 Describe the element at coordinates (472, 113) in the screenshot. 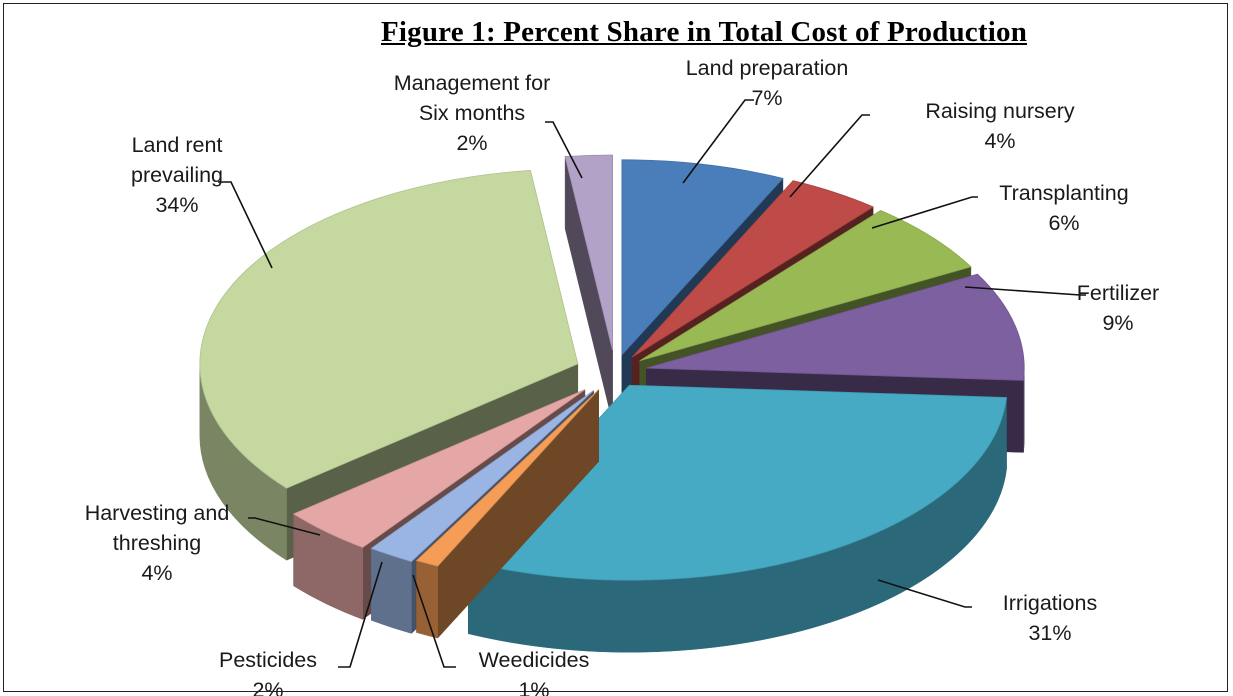

I see `slice-label: Management for Six months 2%` at that location.